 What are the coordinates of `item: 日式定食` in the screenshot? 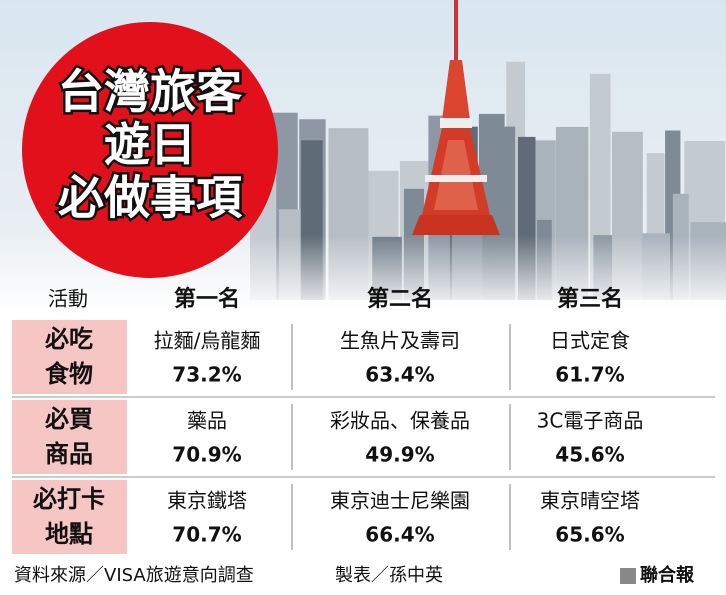 It's located at (590, 341).